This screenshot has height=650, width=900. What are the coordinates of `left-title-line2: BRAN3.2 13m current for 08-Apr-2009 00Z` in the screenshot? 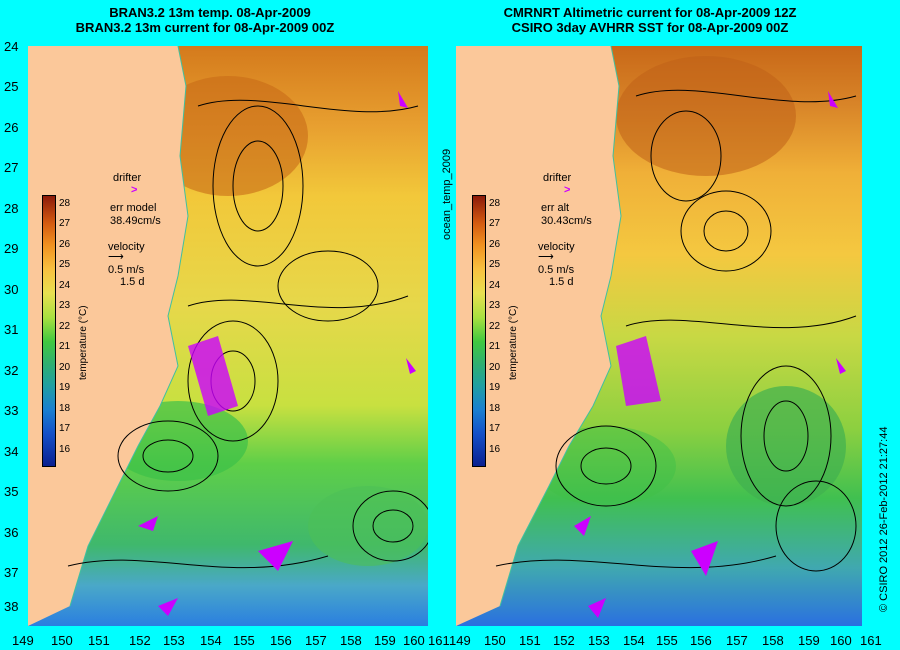 It's located at (205, 27).